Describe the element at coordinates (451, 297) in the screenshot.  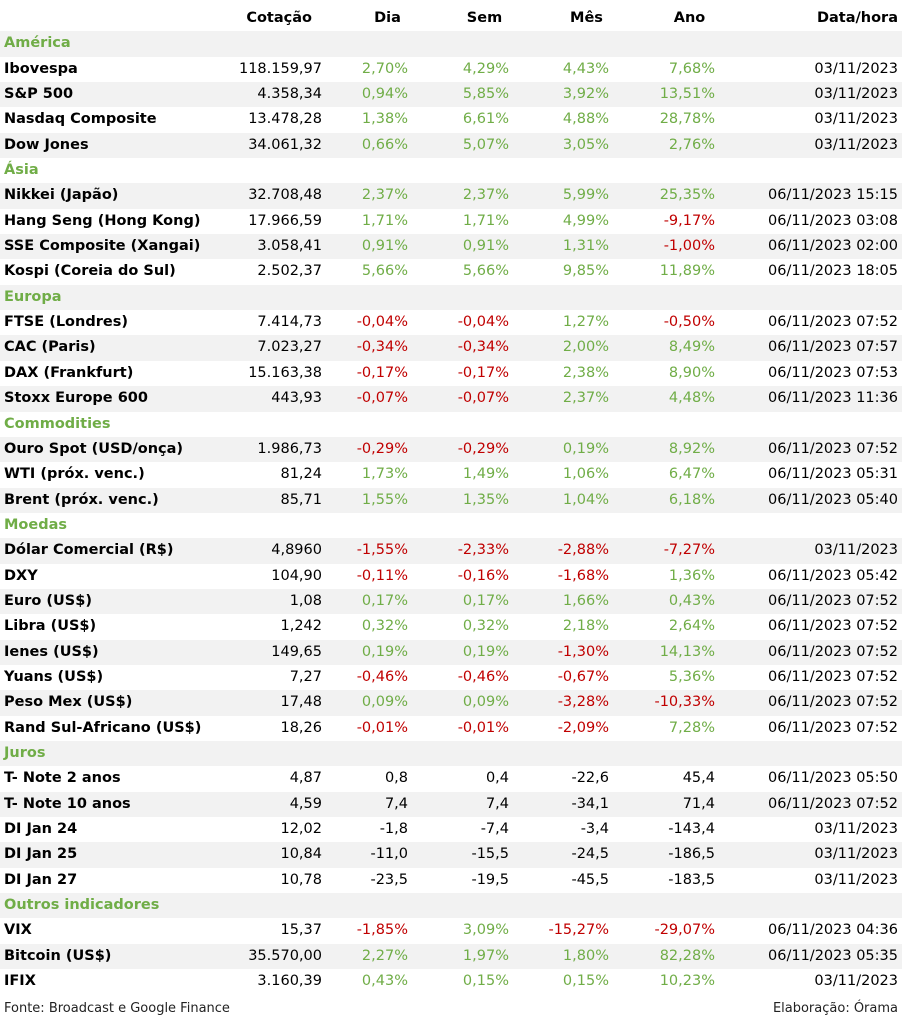
I see `section-row: Europa` at that location.